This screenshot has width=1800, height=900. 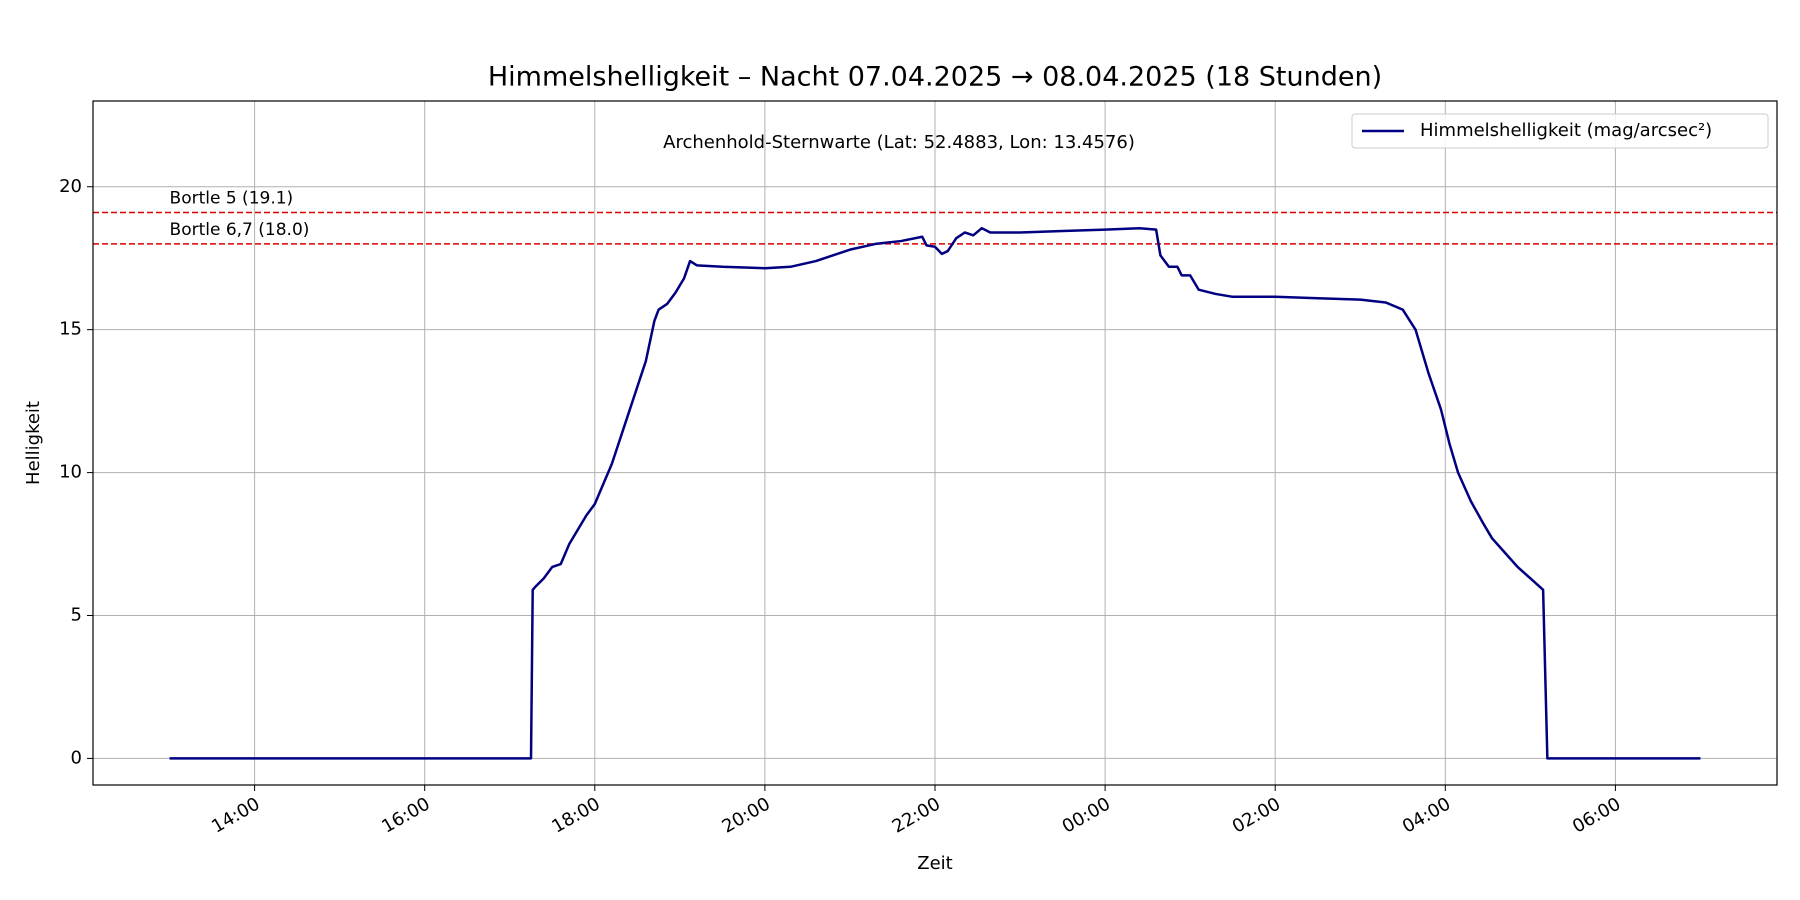 What do you see at coordinates (1426, 815) in the screenshot?
I see `x-tick-label: 04:00` at bounding box center [1426, 815].